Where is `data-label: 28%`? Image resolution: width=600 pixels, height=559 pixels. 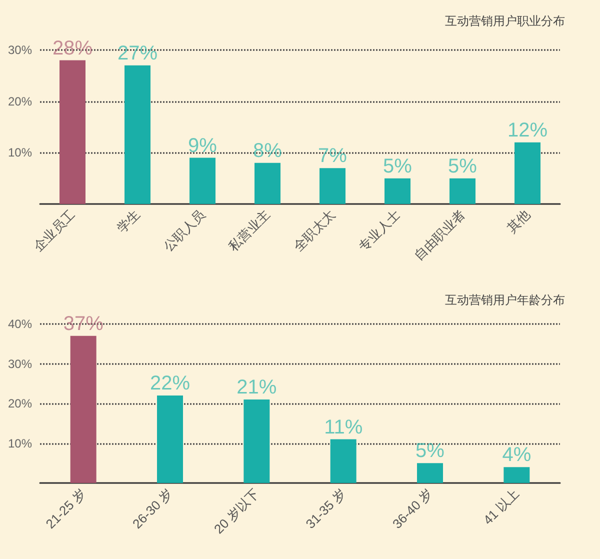 data-label: 28% is located at coordinates (72, 48).